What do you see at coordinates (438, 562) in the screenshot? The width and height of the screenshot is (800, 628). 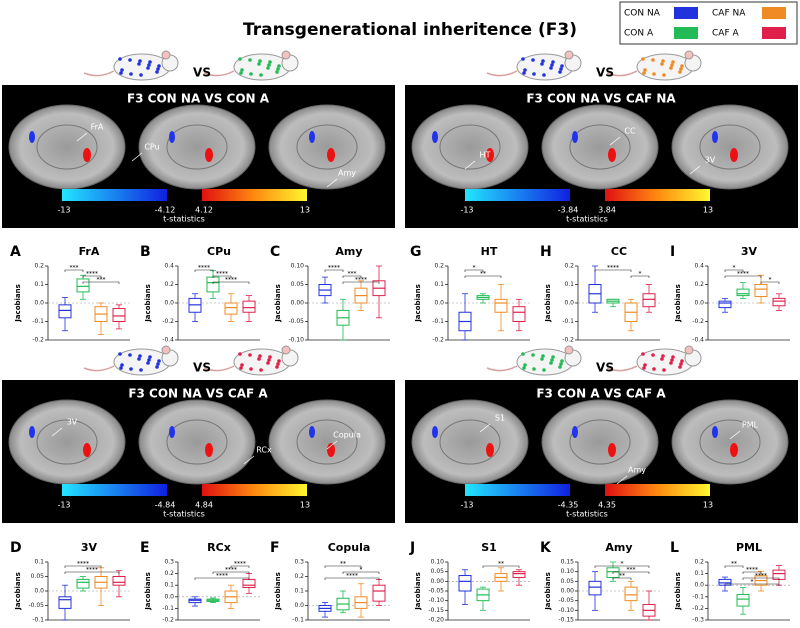 I see `y-tick-label: 0.10` at bounding box center [438, 562].